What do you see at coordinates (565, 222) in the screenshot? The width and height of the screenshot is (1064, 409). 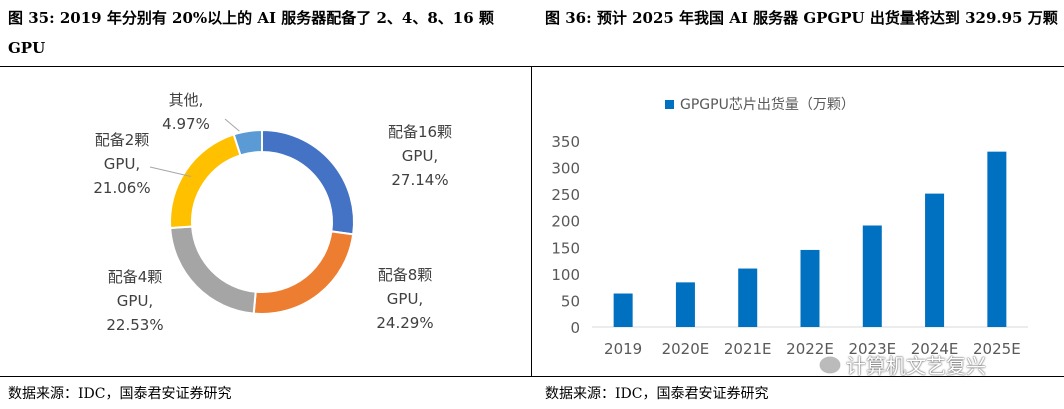 I see `y-tick-label-4: 200` at bounding box center [565, 222].